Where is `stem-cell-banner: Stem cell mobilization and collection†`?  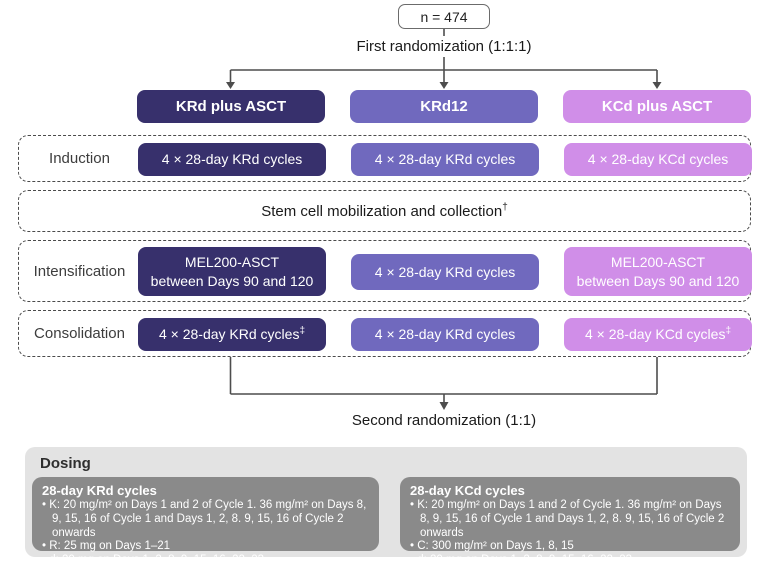
stem-cell-banner: Stem cell mobilization and collection† is located at coordinates (384, 210).